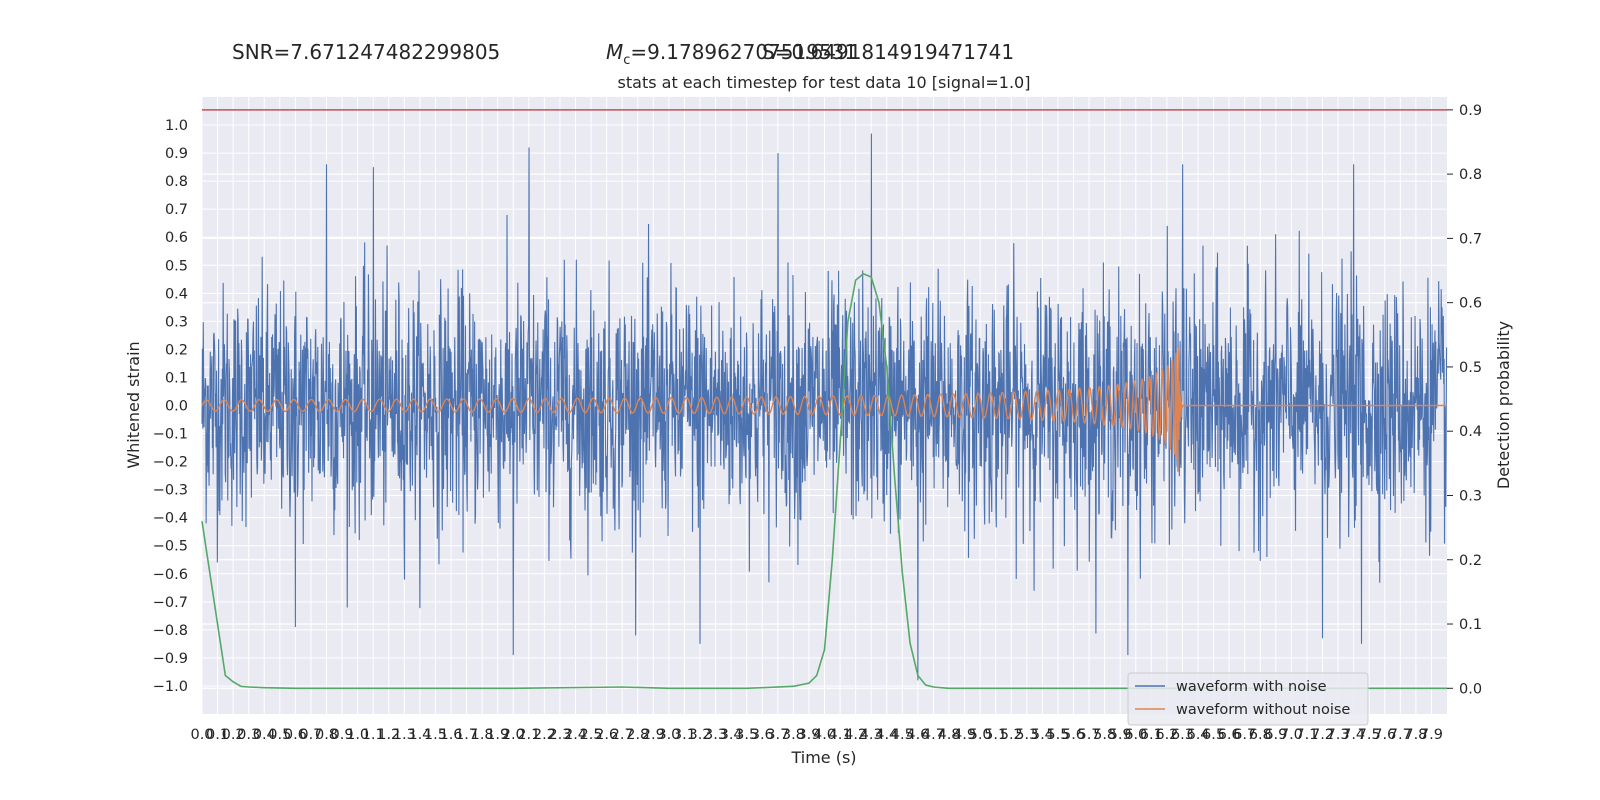 Image resolution: width=1600 pixels, height=800 pixels. What do you see at coordinates (176, 238) in the screenshot?
I see `y-tick-label: 0.6` at bounding box center [176, 238].